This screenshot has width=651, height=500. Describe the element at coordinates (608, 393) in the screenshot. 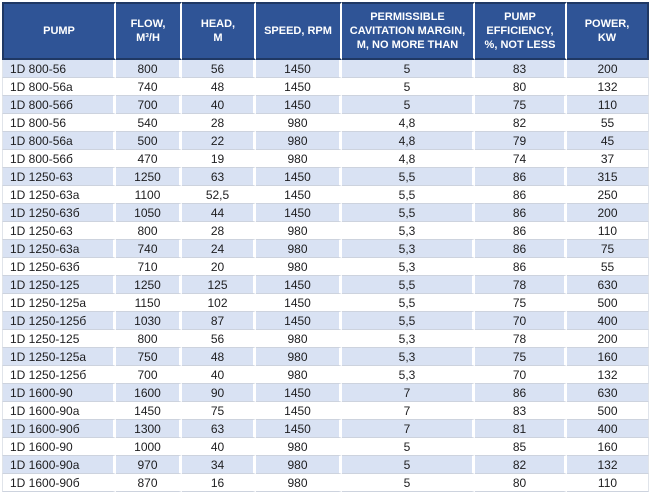

I see `cell-power: 630` at that location.